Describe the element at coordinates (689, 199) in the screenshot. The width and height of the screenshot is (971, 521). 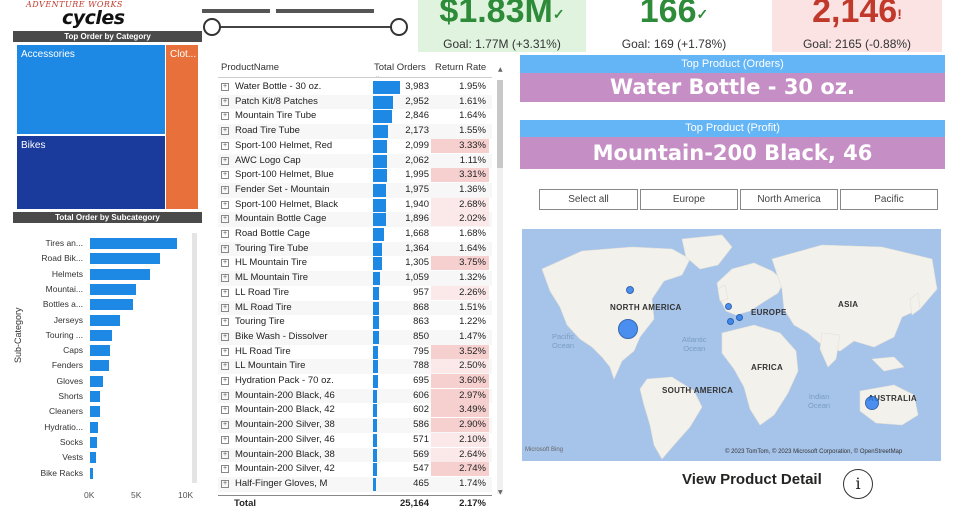
I see `region-europe: Europe` at that location.